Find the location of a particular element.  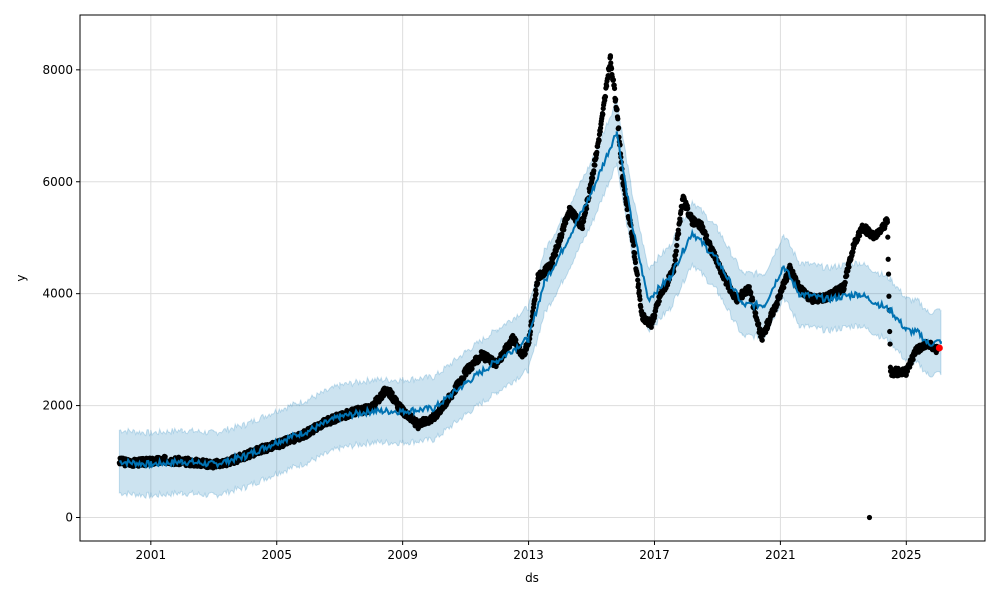

y-axis-label: y is located at coordinates (21, 277).